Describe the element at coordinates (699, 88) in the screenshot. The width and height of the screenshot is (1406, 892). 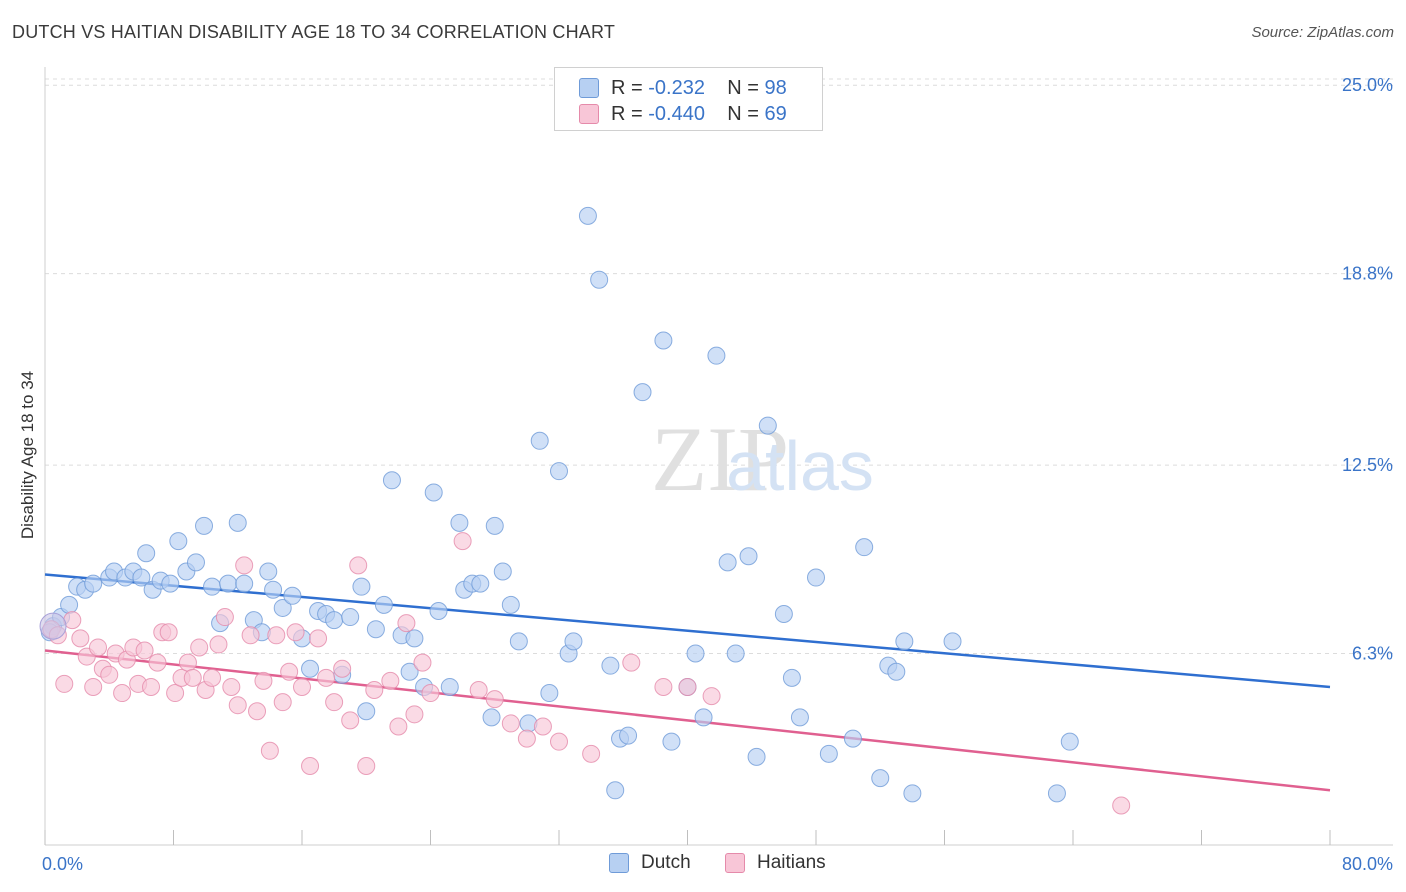
I see `legend-stats-dutch: R = -0.232 N = 98` at that location.